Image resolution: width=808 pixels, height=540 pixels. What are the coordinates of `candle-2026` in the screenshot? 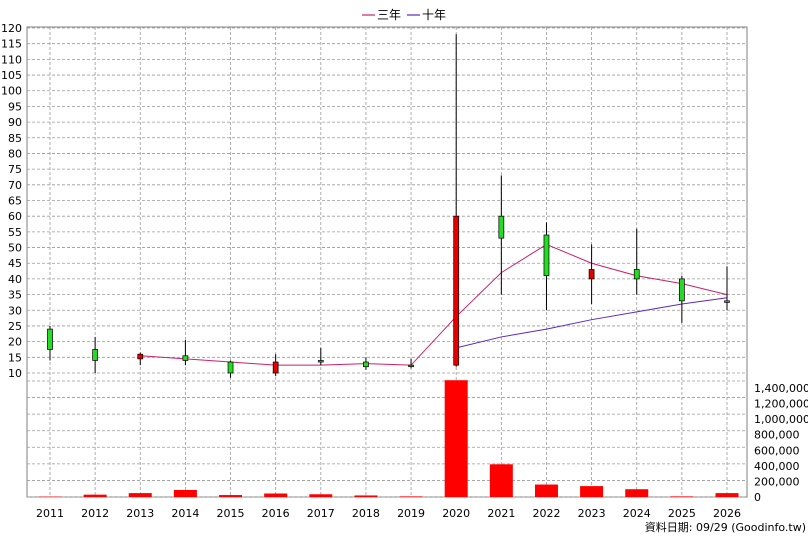 It's located at (727, 288).